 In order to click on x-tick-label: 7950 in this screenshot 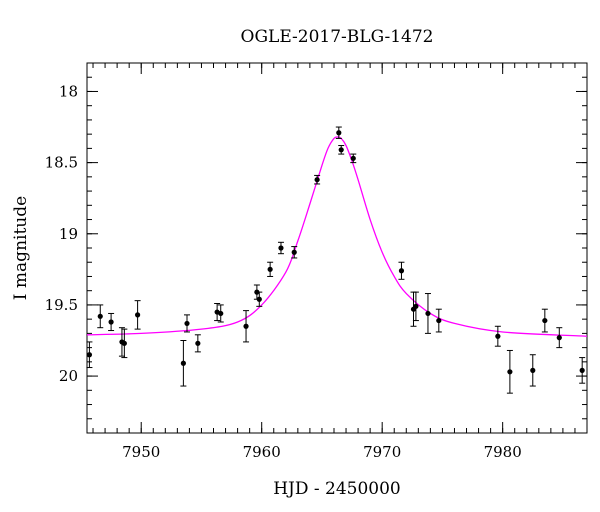, I will do `click(141, 452)`.